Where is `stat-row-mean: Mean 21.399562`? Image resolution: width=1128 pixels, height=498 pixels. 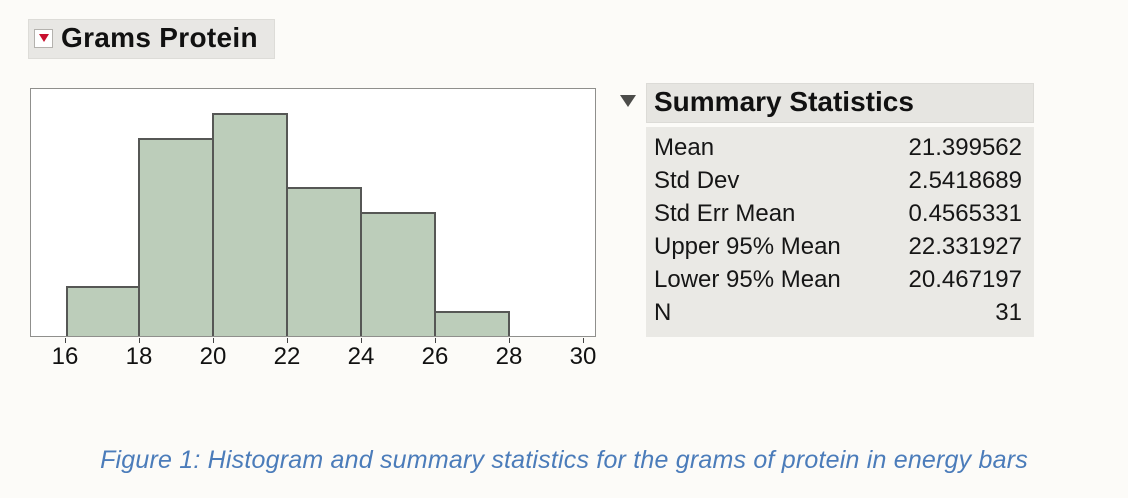
stat-row-mean: Mean 21.399562 is located at coordinates (838, 147).